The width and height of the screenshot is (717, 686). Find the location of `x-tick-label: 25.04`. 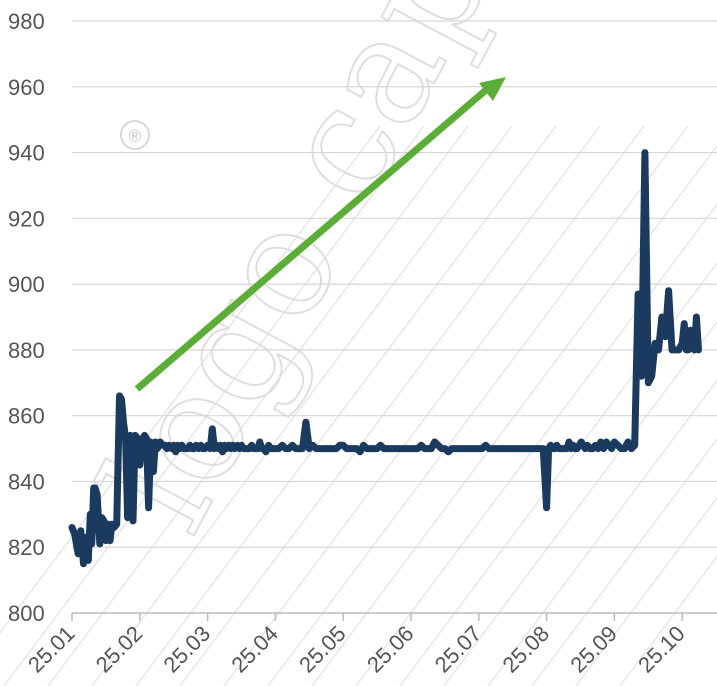

x-tick-label: 25.04 is located at coordinates (254, 649).